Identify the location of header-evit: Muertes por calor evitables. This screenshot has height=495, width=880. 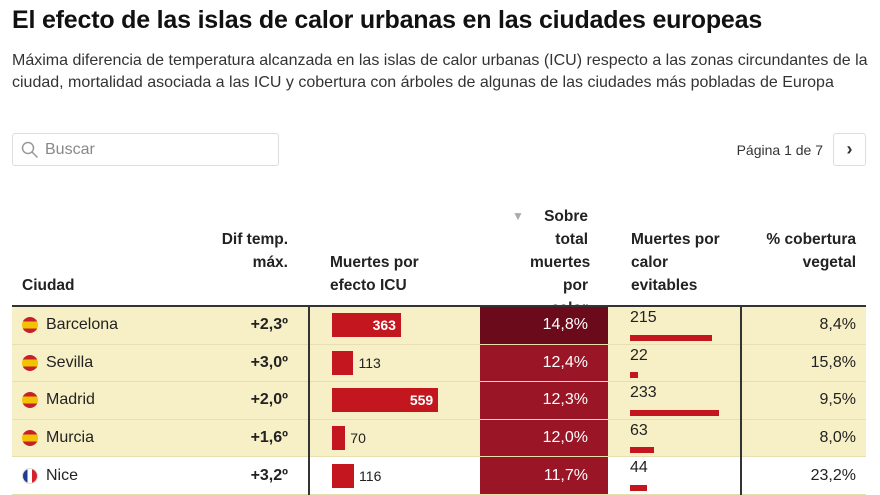
(675, 262).